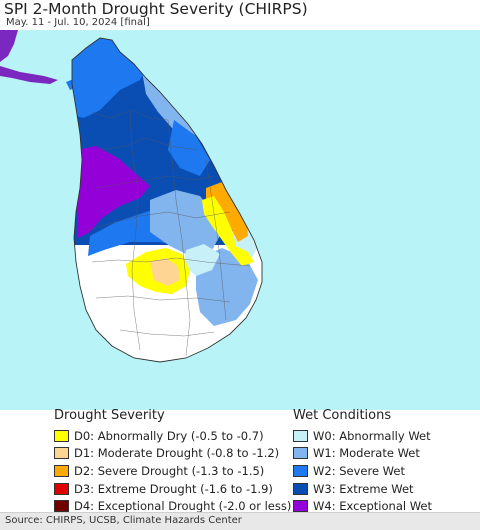 The height and width of the screenshot is (530, 480). What do you see at coordinates (9, 46) in the screenshot?
I see `india-landmass` at bounding box center [9, 46].